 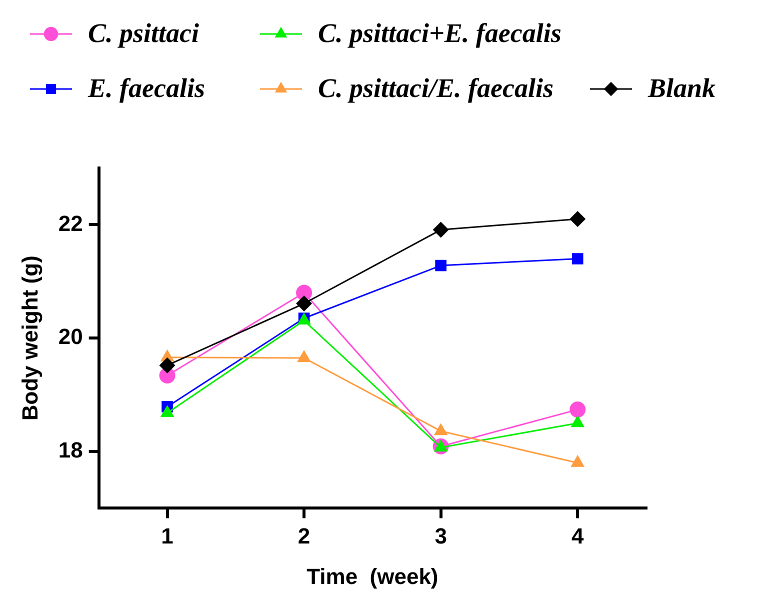 What do you see at coordinates (70, 450) in the screenshot?
I see `y-tick-label: 18` at bounding box center [70, 450].